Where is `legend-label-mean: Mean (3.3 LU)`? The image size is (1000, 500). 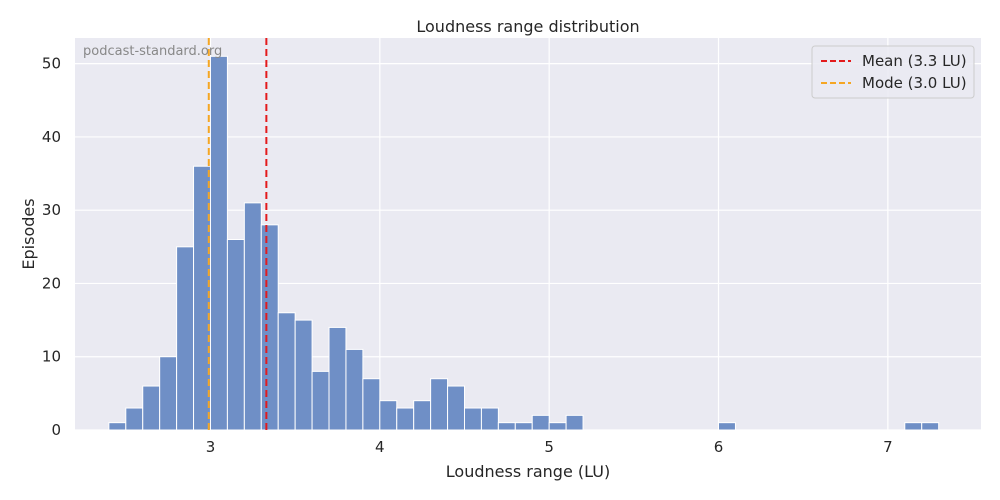 legend-label-mean: Mean (3.3 LU) is located at coordinates (914, 61).